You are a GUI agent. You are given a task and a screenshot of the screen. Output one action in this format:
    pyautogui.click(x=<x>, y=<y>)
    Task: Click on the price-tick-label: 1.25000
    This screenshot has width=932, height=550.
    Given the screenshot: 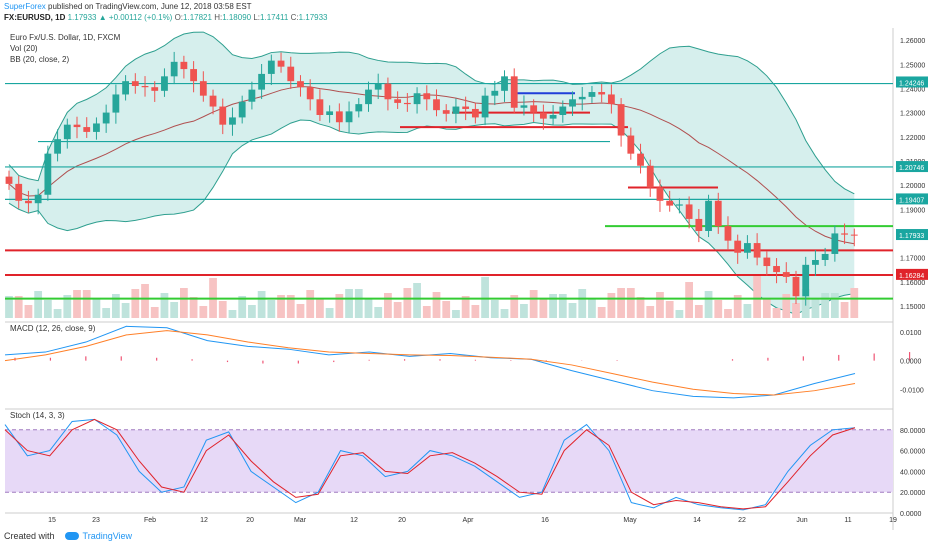 What is the action you would take?
    pyautogui.click(x=912, y=65)
    